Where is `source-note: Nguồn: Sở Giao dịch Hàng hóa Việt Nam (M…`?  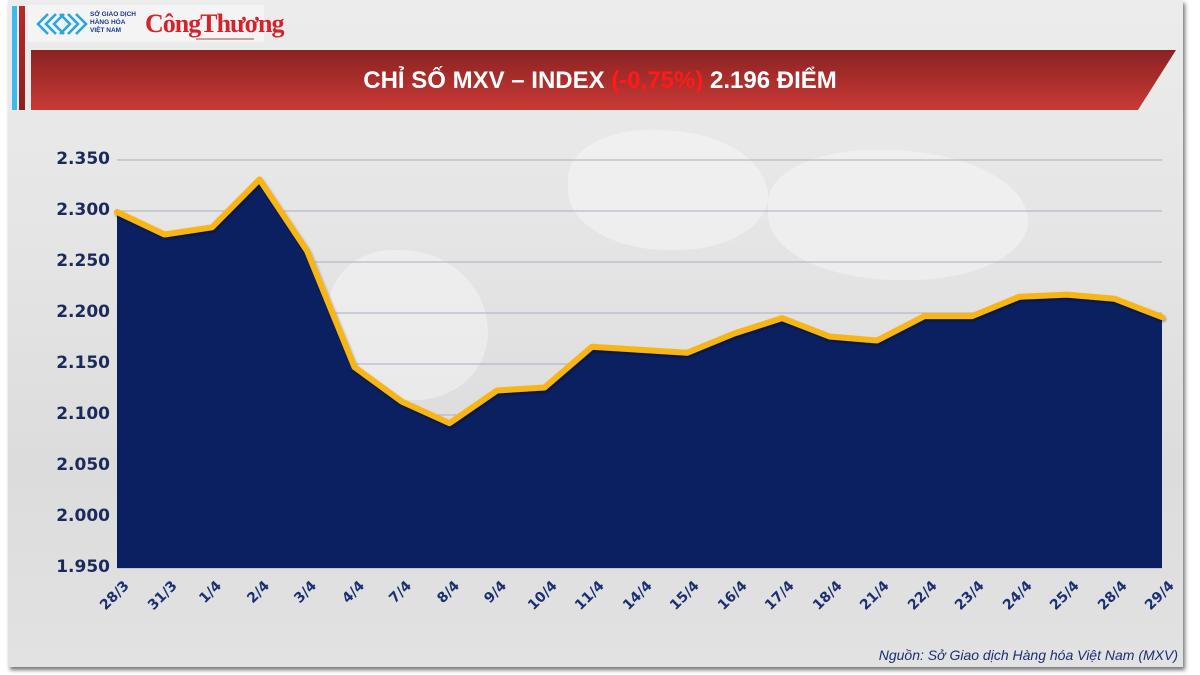
source-note: Nguồn: Sở Giao dịch Hàng hóa Việt Nam (M… is located at coordinates (1028, 655).